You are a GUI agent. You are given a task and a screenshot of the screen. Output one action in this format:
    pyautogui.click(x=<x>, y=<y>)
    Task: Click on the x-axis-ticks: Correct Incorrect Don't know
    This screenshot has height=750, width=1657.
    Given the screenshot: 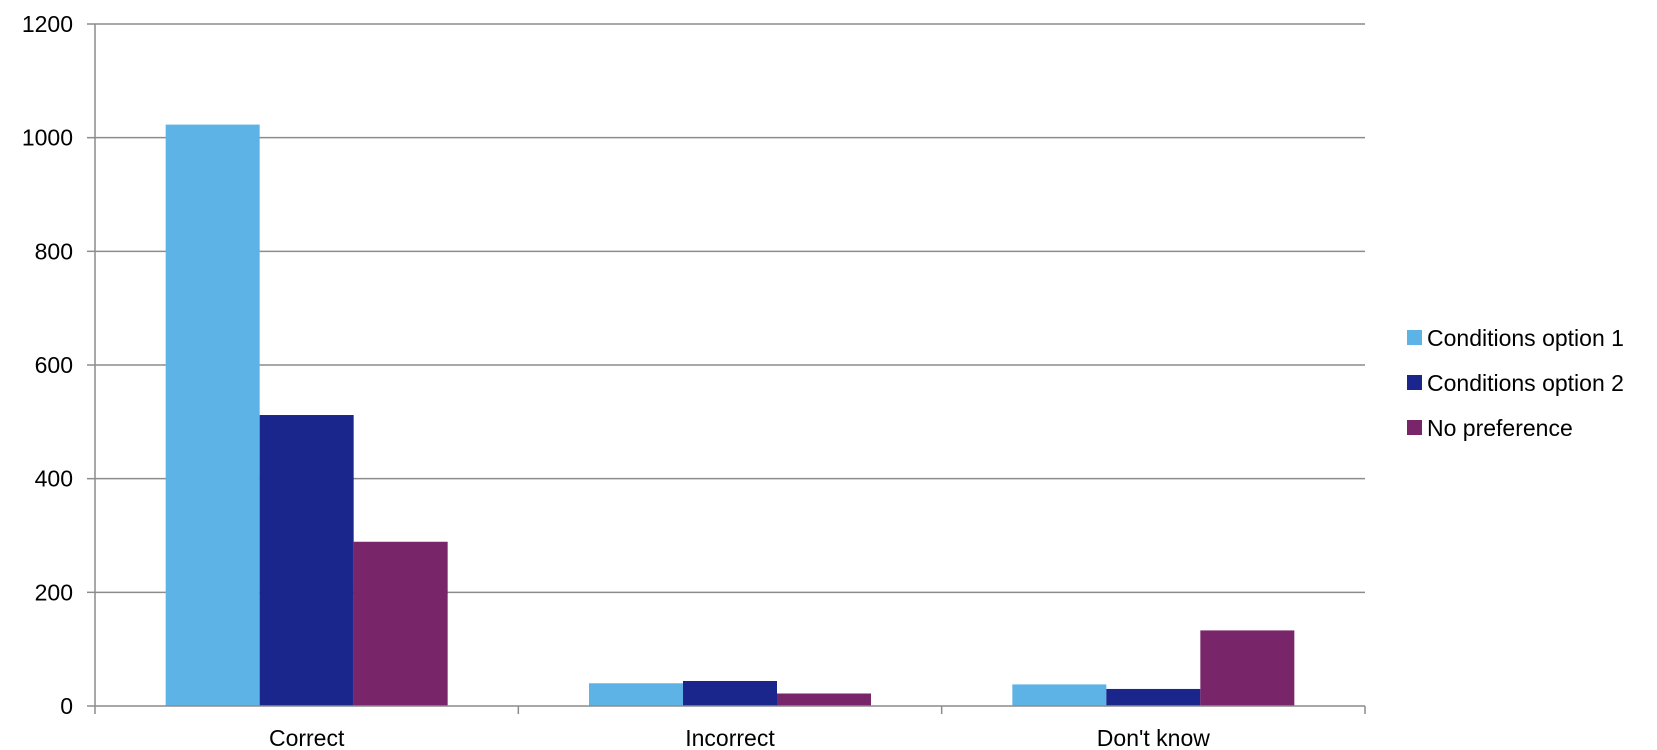 What is the action you would take?
    pyautogui.click(x=730, y=728)
    